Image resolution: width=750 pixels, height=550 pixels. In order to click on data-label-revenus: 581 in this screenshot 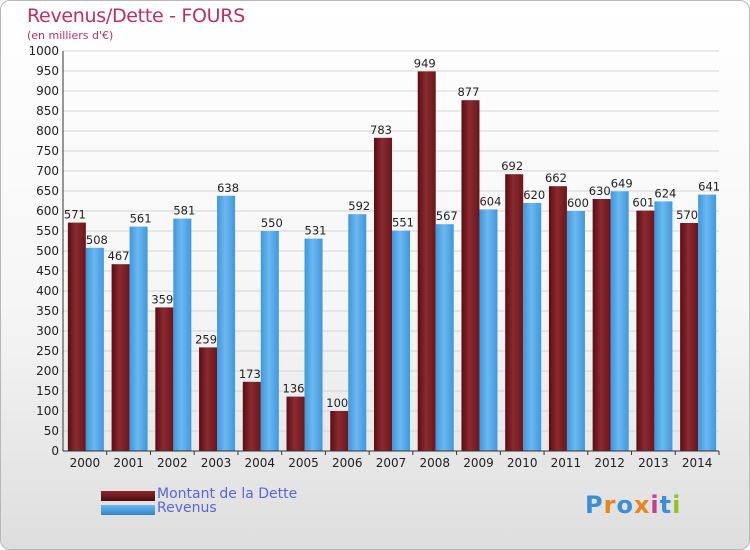, I will do `click(184, 211)`.